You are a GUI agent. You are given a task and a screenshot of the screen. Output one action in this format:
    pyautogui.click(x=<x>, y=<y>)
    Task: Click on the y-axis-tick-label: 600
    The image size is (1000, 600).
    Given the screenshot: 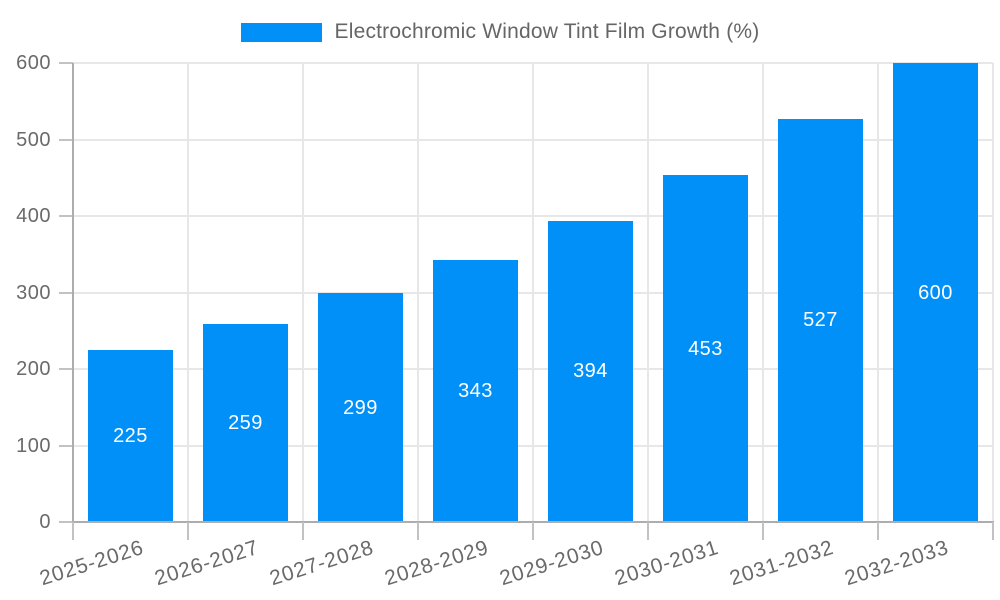 What is the action you would take?
    pyautogui.click(x=33, y=63)
    